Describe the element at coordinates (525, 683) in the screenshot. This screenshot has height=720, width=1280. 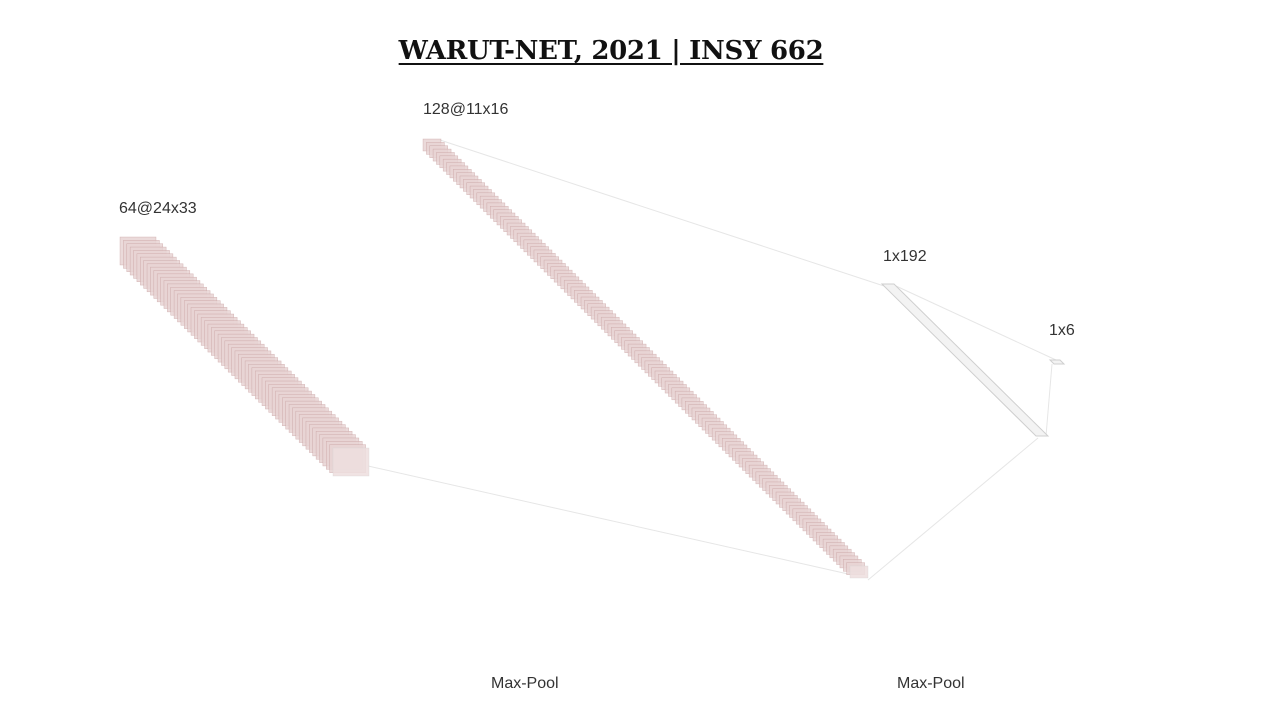
I see `operation-label-1: Max-Pool` at that location.